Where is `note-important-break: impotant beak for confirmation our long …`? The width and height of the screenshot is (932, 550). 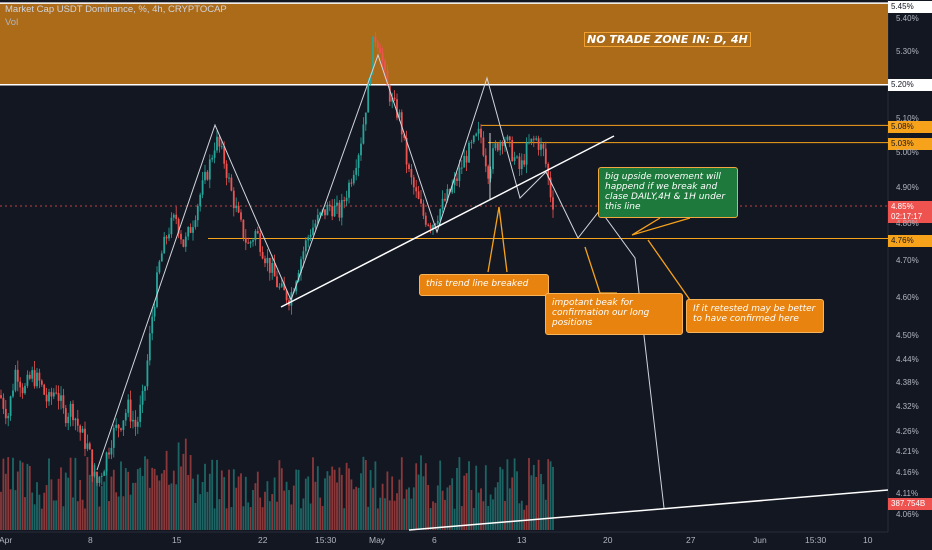 note-important-break: impotant beak for confirmation our long … is located at coordinates (614, 314).